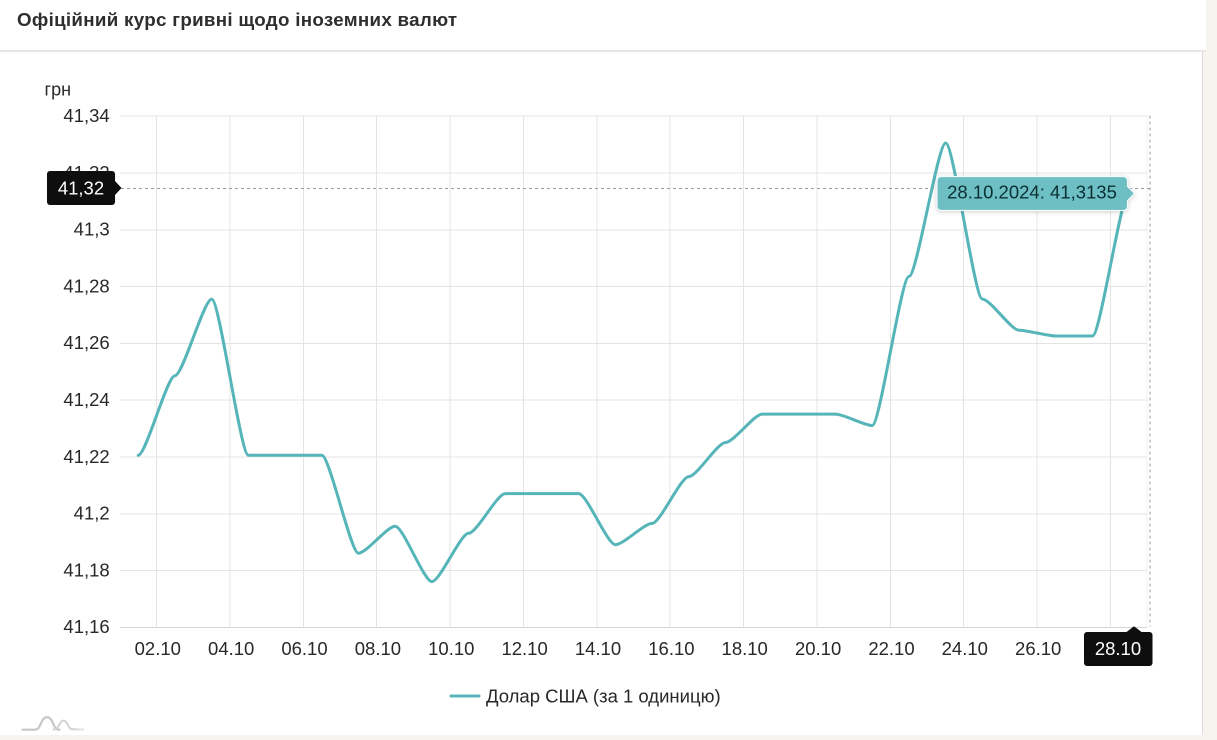 This screenshot has width=1217, height=740. What do you see at coordinates (1038, 648) in the screenshot?
I see `svg-text: 26.10` at bounding box center [1038, 648].